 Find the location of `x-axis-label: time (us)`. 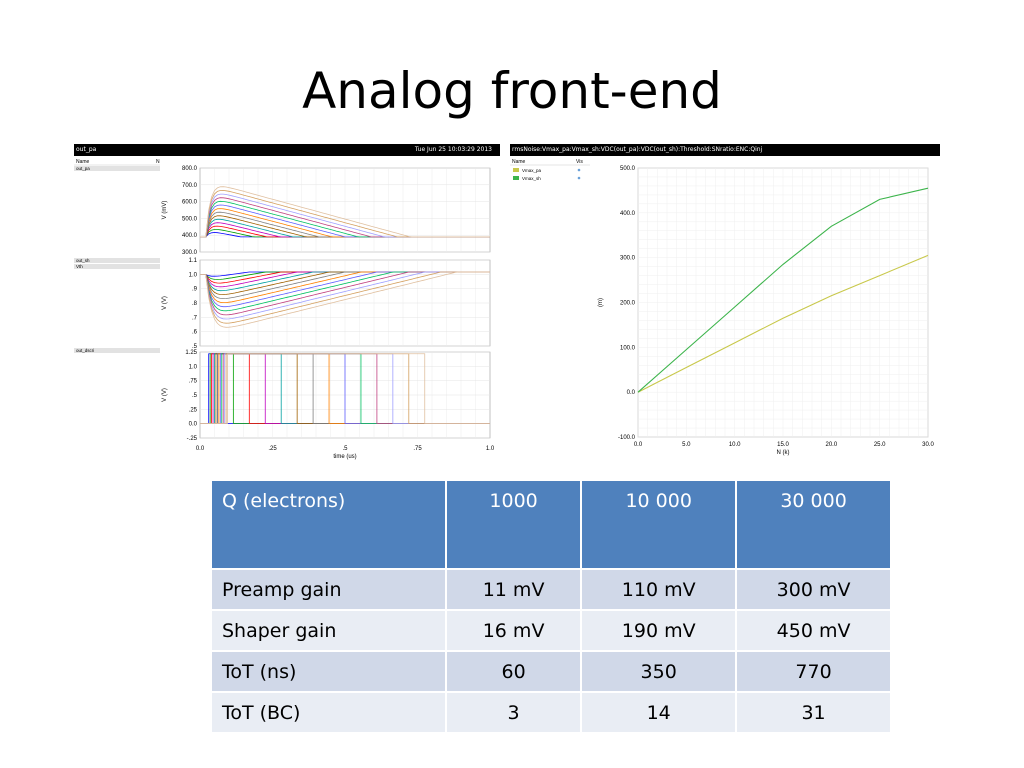

x-axis-label: time (us) is located at coordinates (344, 457).